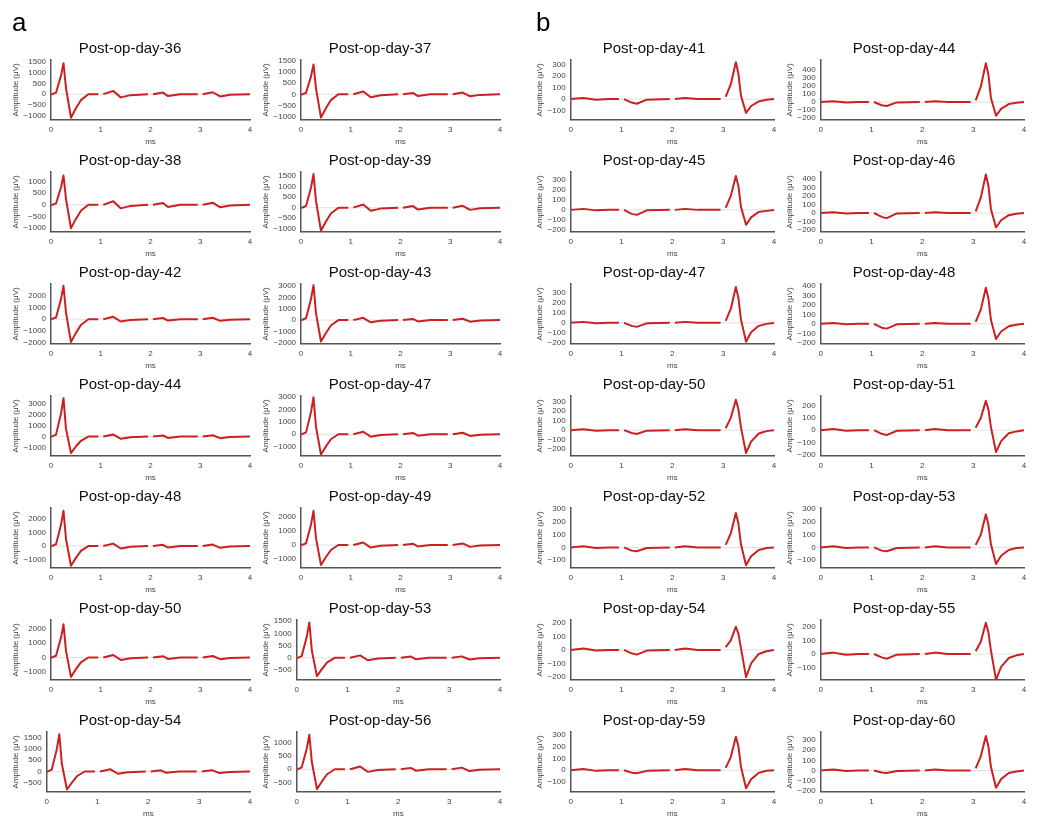  I want to click on chart-title: Post-op-day-43, so click(380, 272).